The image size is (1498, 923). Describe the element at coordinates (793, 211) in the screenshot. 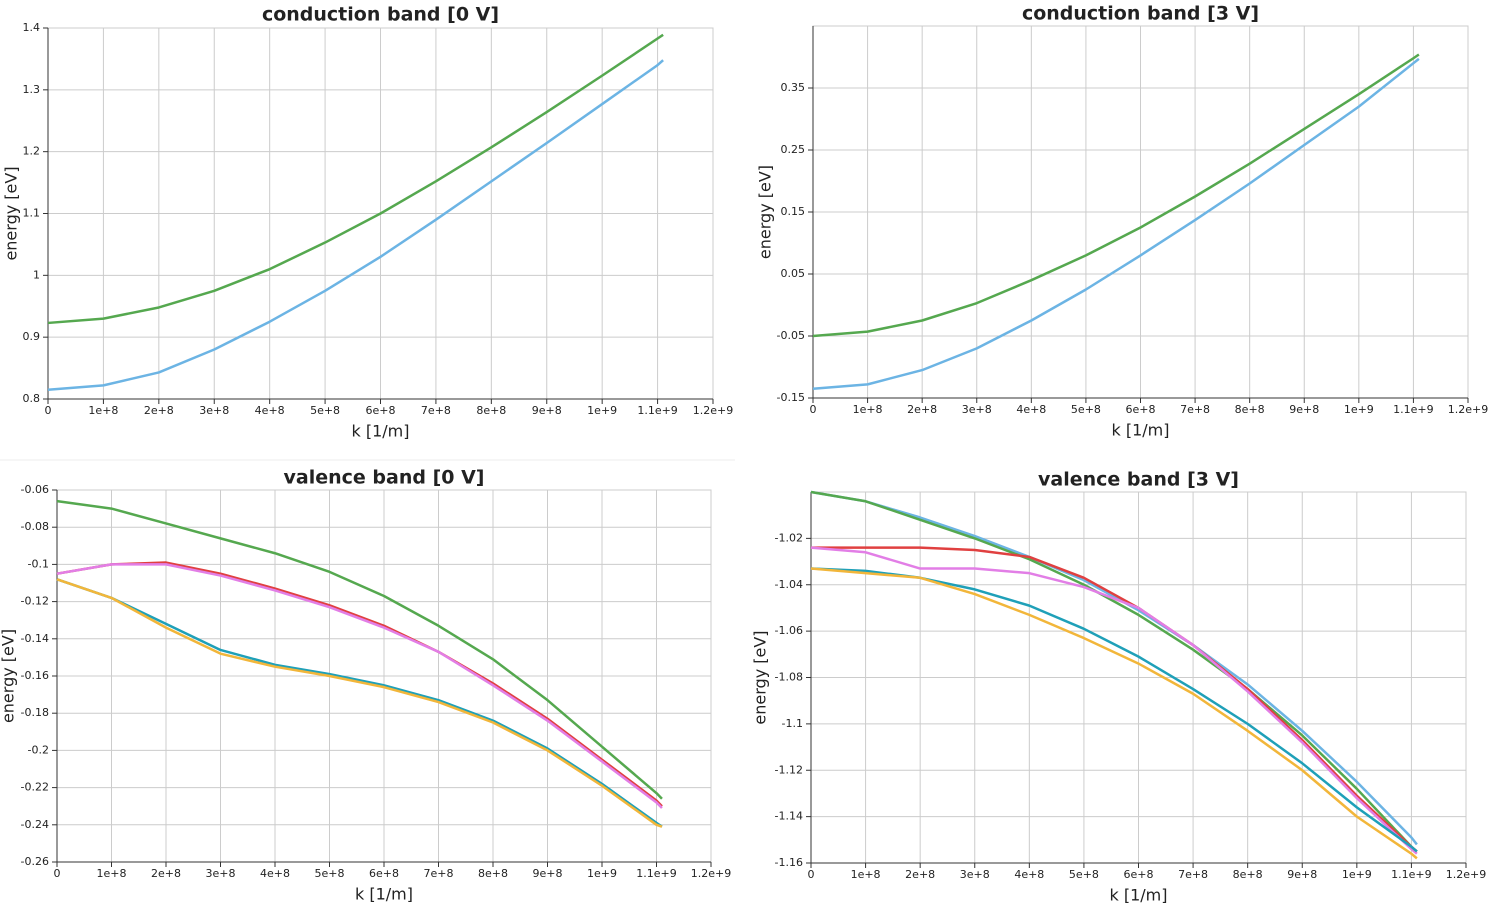

I see `y-tick-label: 0.15` at that location.